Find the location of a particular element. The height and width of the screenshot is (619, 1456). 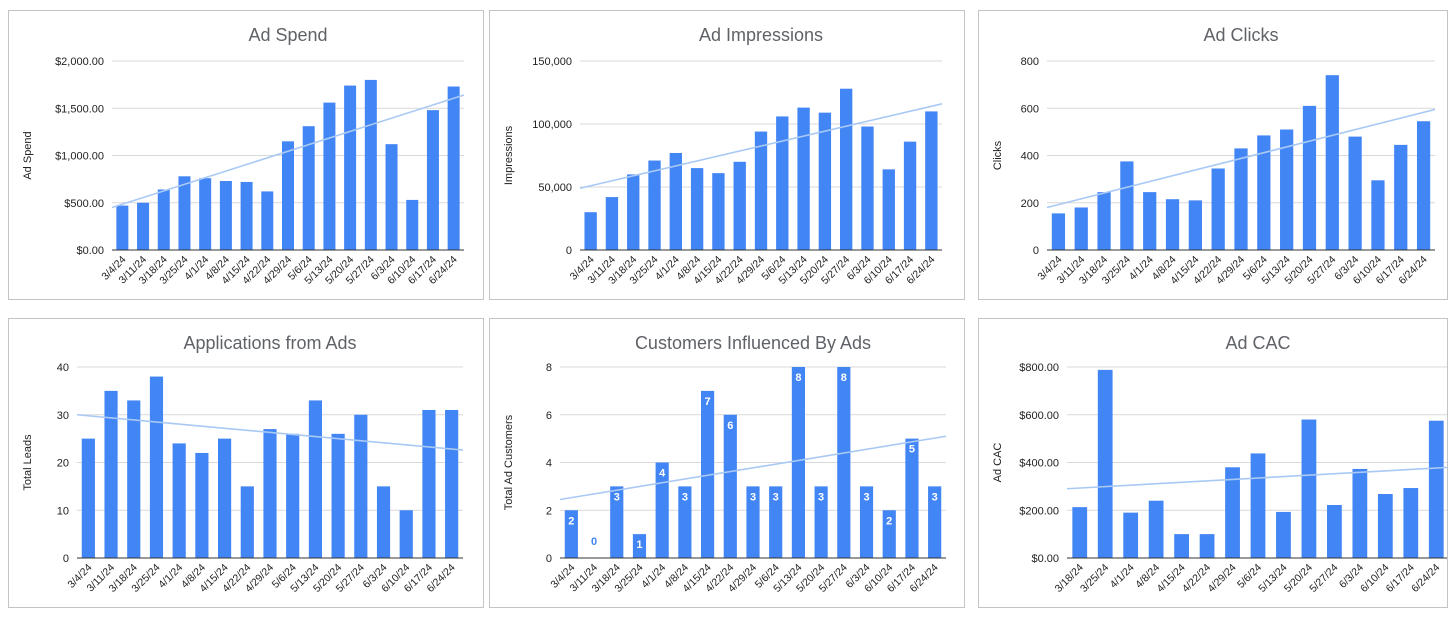

data-label: 0 is located at coordinates (594, 542).